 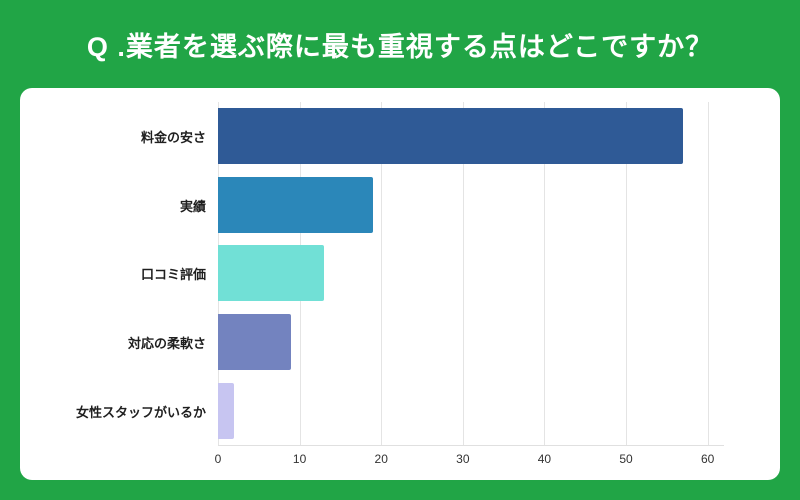 I want to click on category-label: 口コミ評価, so click(x=173, y=275).